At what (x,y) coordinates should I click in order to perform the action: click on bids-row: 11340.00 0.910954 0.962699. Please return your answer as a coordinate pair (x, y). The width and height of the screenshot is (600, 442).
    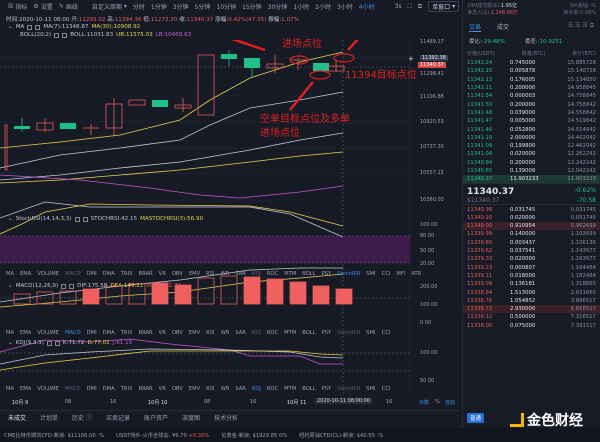
    Looking at the image, I should click on (531, 226).